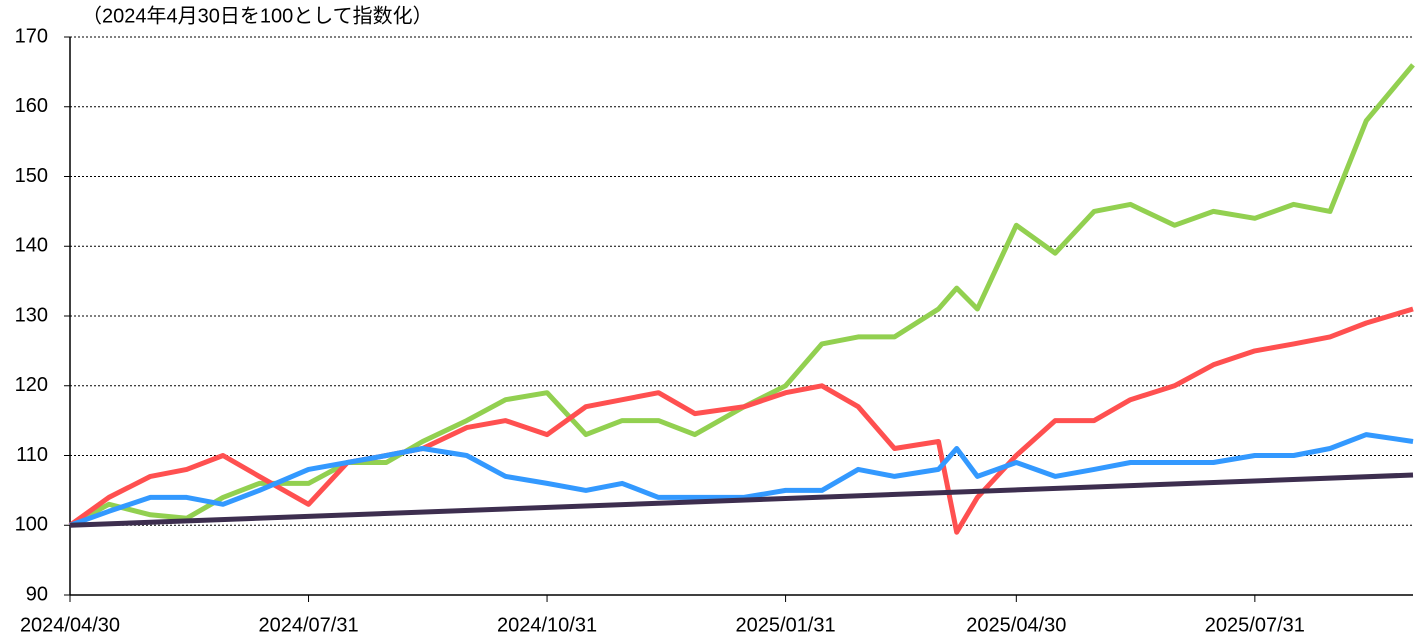  What do you see at coordinates (32, 455) in the screenshot?
I see `y-tick-label: 110` at bounding box center [32, 455].